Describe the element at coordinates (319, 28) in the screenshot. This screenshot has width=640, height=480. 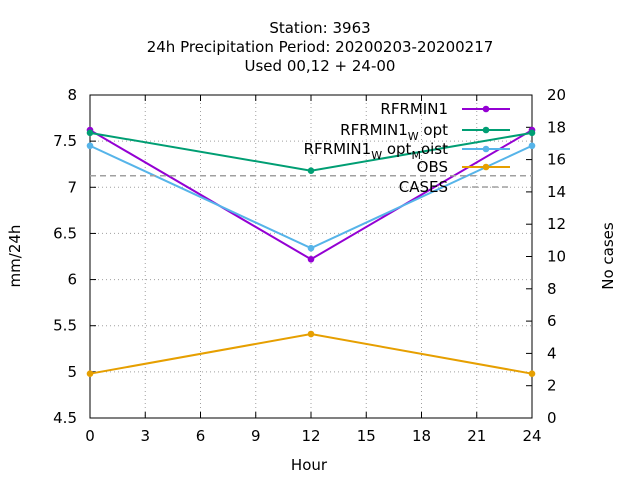
I see `title-station: Station: 3963` at that location.